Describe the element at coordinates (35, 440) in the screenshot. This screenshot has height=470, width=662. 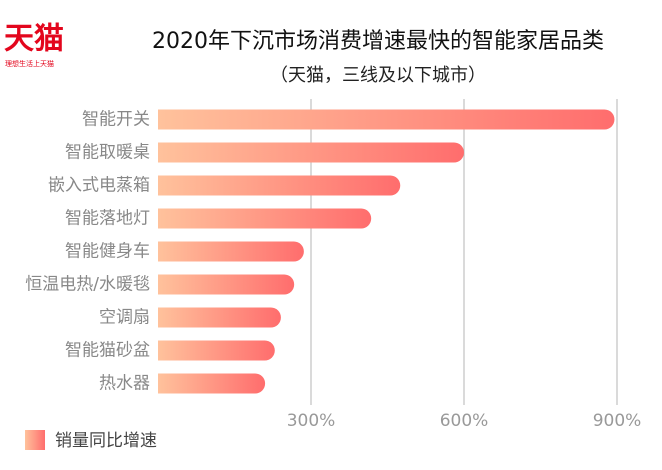
I see `legend-swatch` at that location.